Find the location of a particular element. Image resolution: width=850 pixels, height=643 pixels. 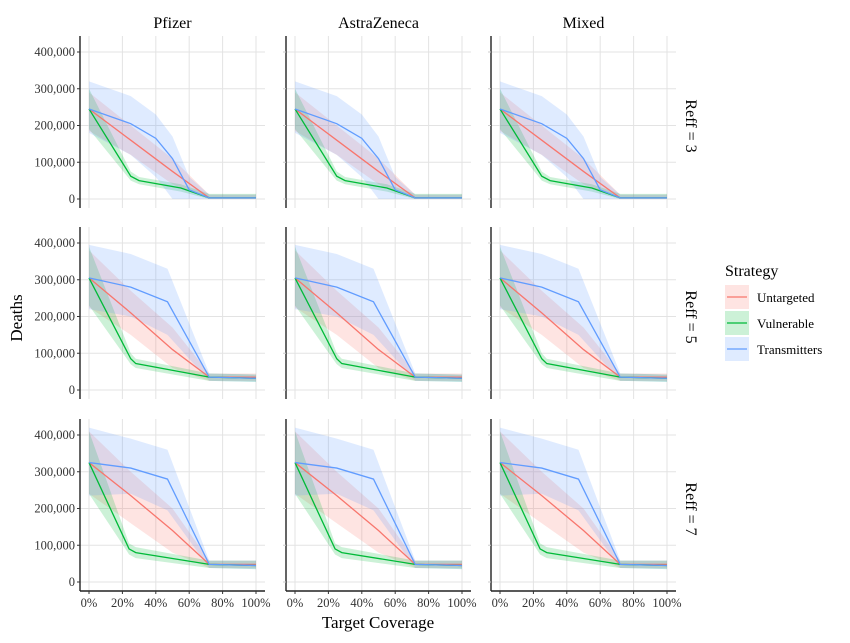

panel-pfizer-1: 0 100,000 200,000 300,000 400,000 is located at coordinates (149, 122).